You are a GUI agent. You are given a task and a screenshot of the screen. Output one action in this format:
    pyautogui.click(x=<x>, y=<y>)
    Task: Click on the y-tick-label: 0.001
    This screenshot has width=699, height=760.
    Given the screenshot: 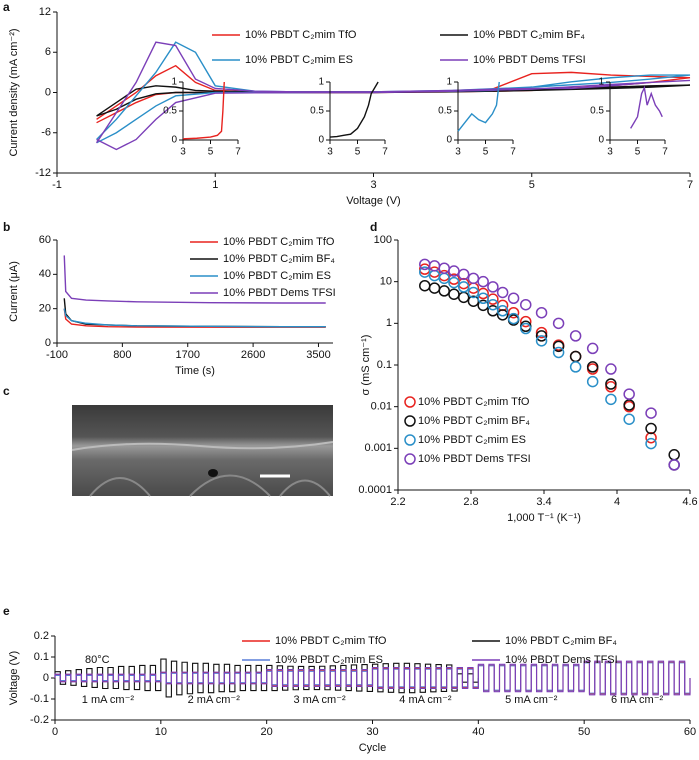 What is the action you would take?
    pyautogui.click(x=378, y=448)
    